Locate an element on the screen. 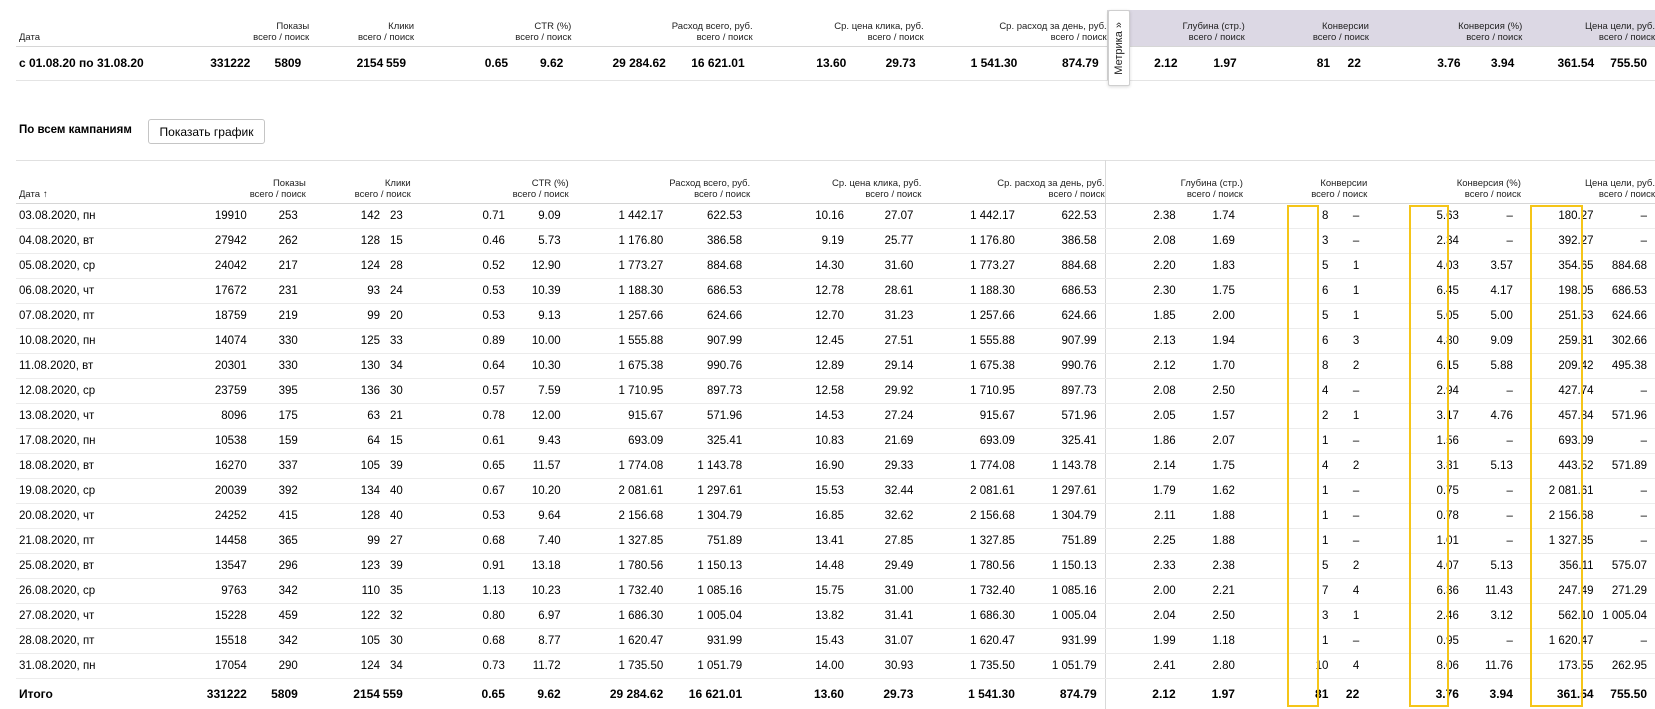 Image resolution: width=1655 pixels, height=709 pixels. cell-value: 392 is located at coordinates (276, 491).